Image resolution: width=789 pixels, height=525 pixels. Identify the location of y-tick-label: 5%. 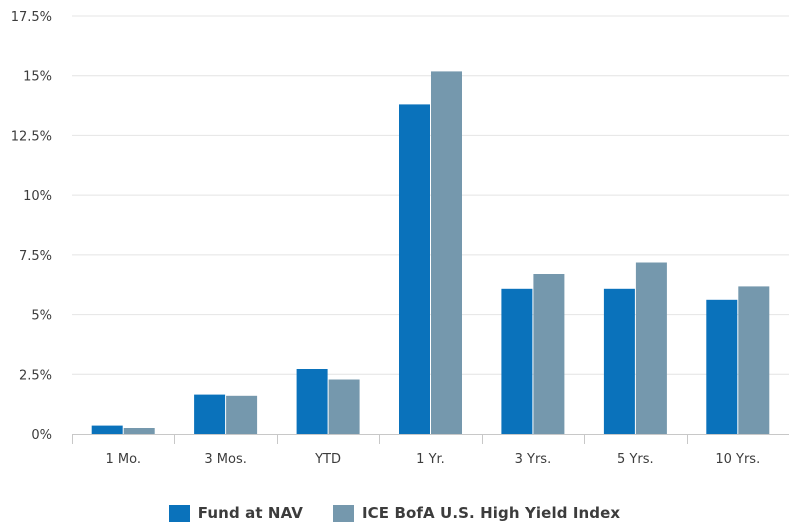
(41, 316).